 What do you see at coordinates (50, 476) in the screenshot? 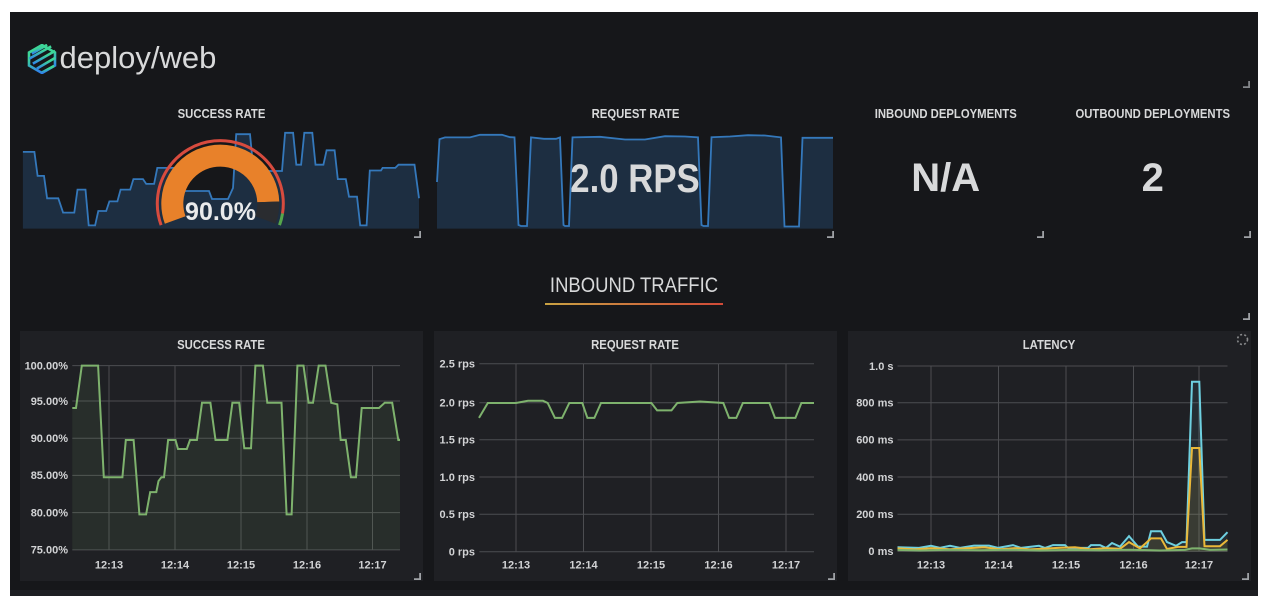
I see `svg-text: 85.00%` at bounding box center [50, 476].